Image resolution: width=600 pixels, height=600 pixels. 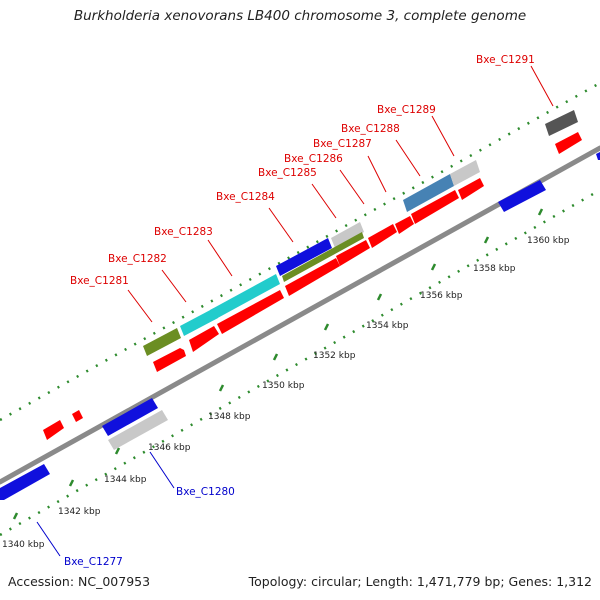 What do you see at coordinates (93, 562) in the screenshot?
I see `gene-label: Bxe_C1277` at bounding box center [93, 562].